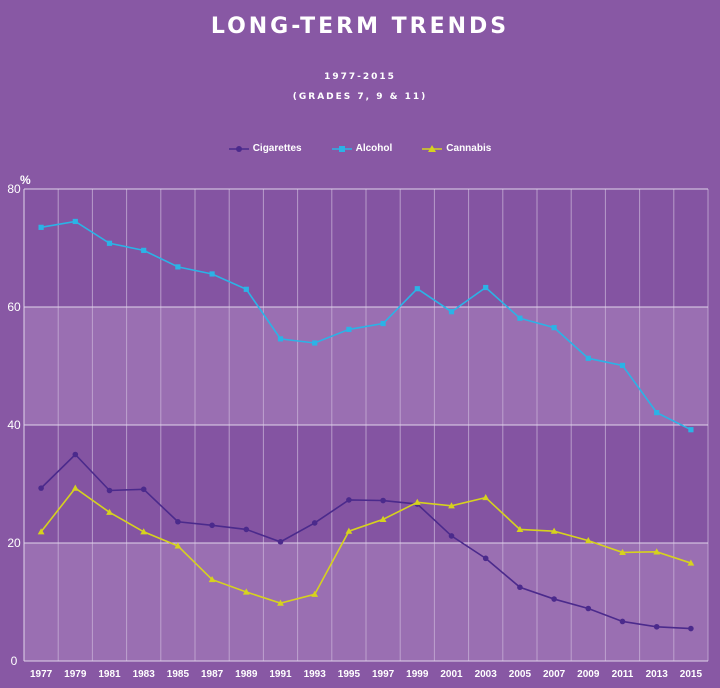  Describe the element at coordinates (14, 189) in the screenshot. I see `y-tick-label: 80` at that location.